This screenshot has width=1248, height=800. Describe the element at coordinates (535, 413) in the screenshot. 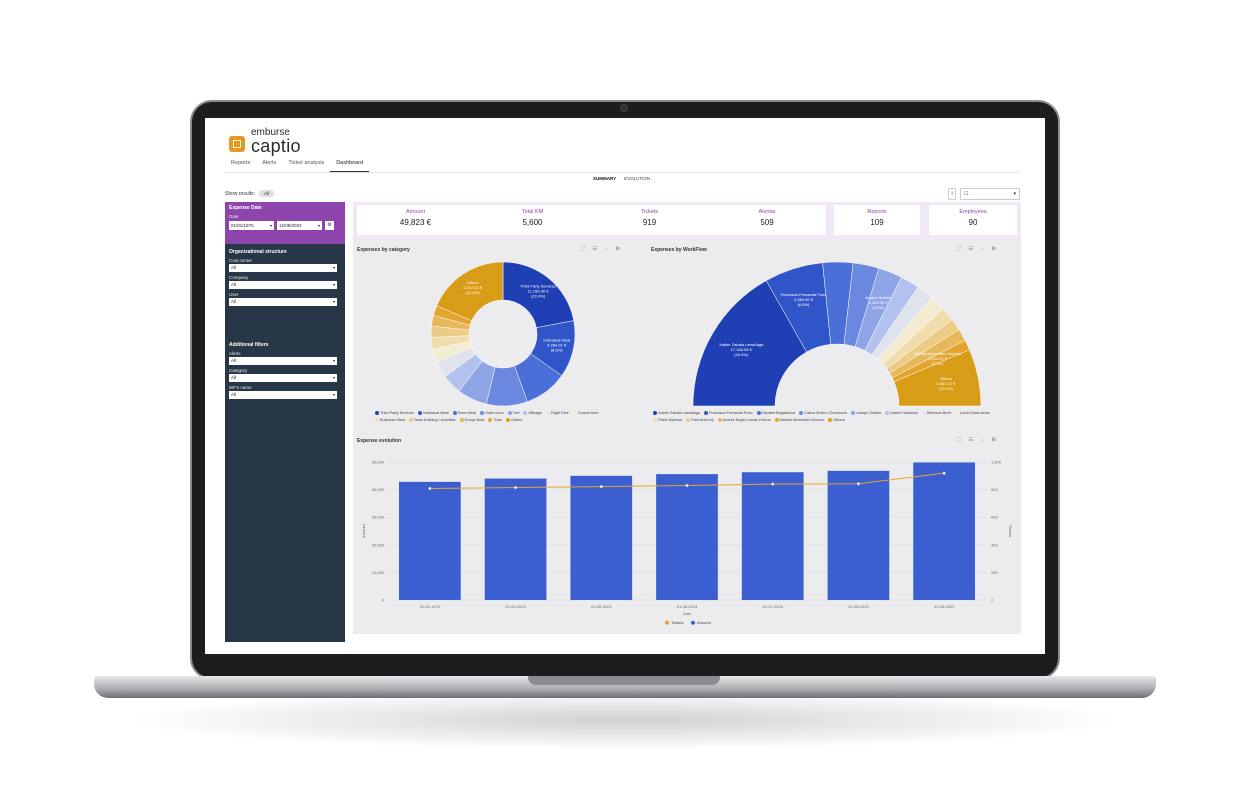

I see `legend-label: Mileage` at that location.